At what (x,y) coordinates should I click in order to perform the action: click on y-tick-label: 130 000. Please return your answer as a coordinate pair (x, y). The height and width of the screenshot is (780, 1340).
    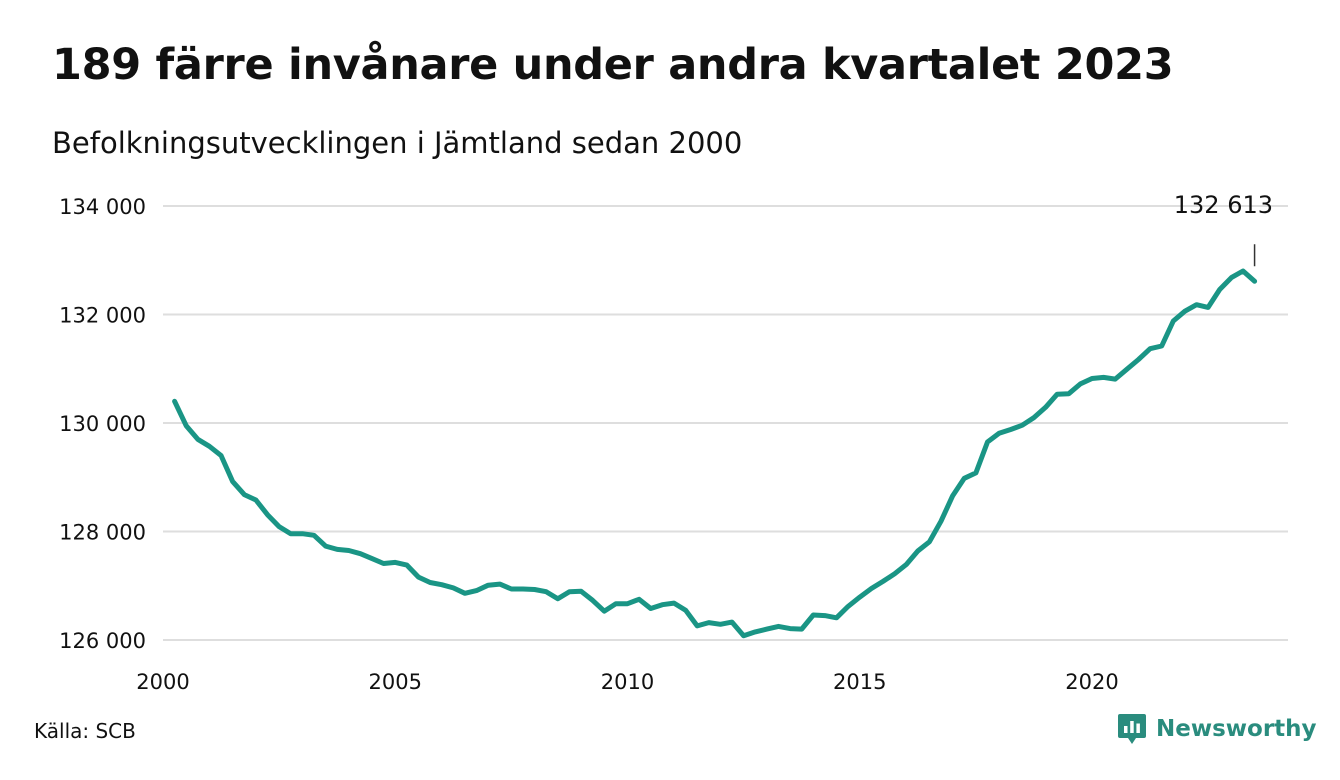
    Looking at the image, I should click on (102, 424).